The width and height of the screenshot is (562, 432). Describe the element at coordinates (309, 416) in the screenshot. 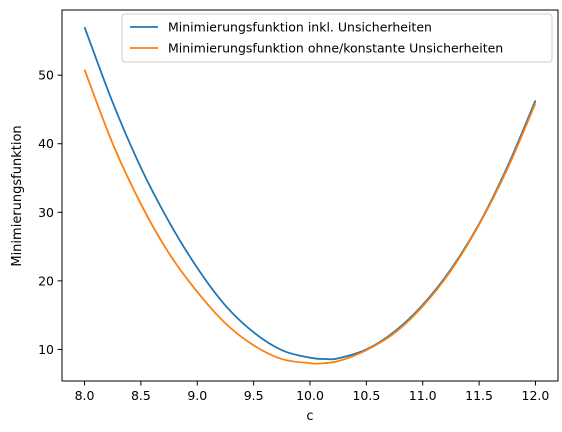

I see `x-axis-label: c` at that location.